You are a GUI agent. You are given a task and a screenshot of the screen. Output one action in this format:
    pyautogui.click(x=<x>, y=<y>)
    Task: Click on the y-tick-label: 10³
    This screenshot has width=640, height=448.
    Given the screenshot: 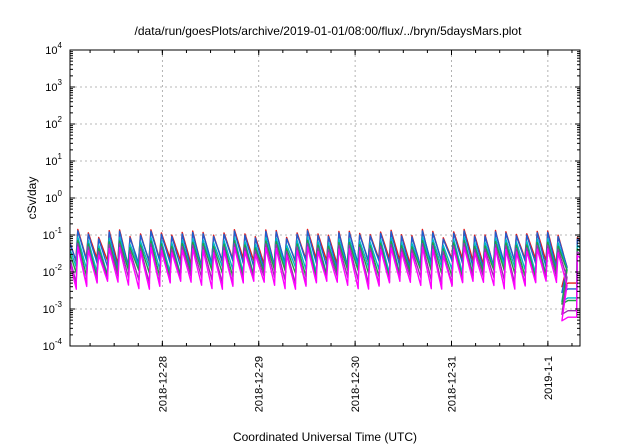 What is the action you would take?
    pyautogui.click(x=53, y=86)
    